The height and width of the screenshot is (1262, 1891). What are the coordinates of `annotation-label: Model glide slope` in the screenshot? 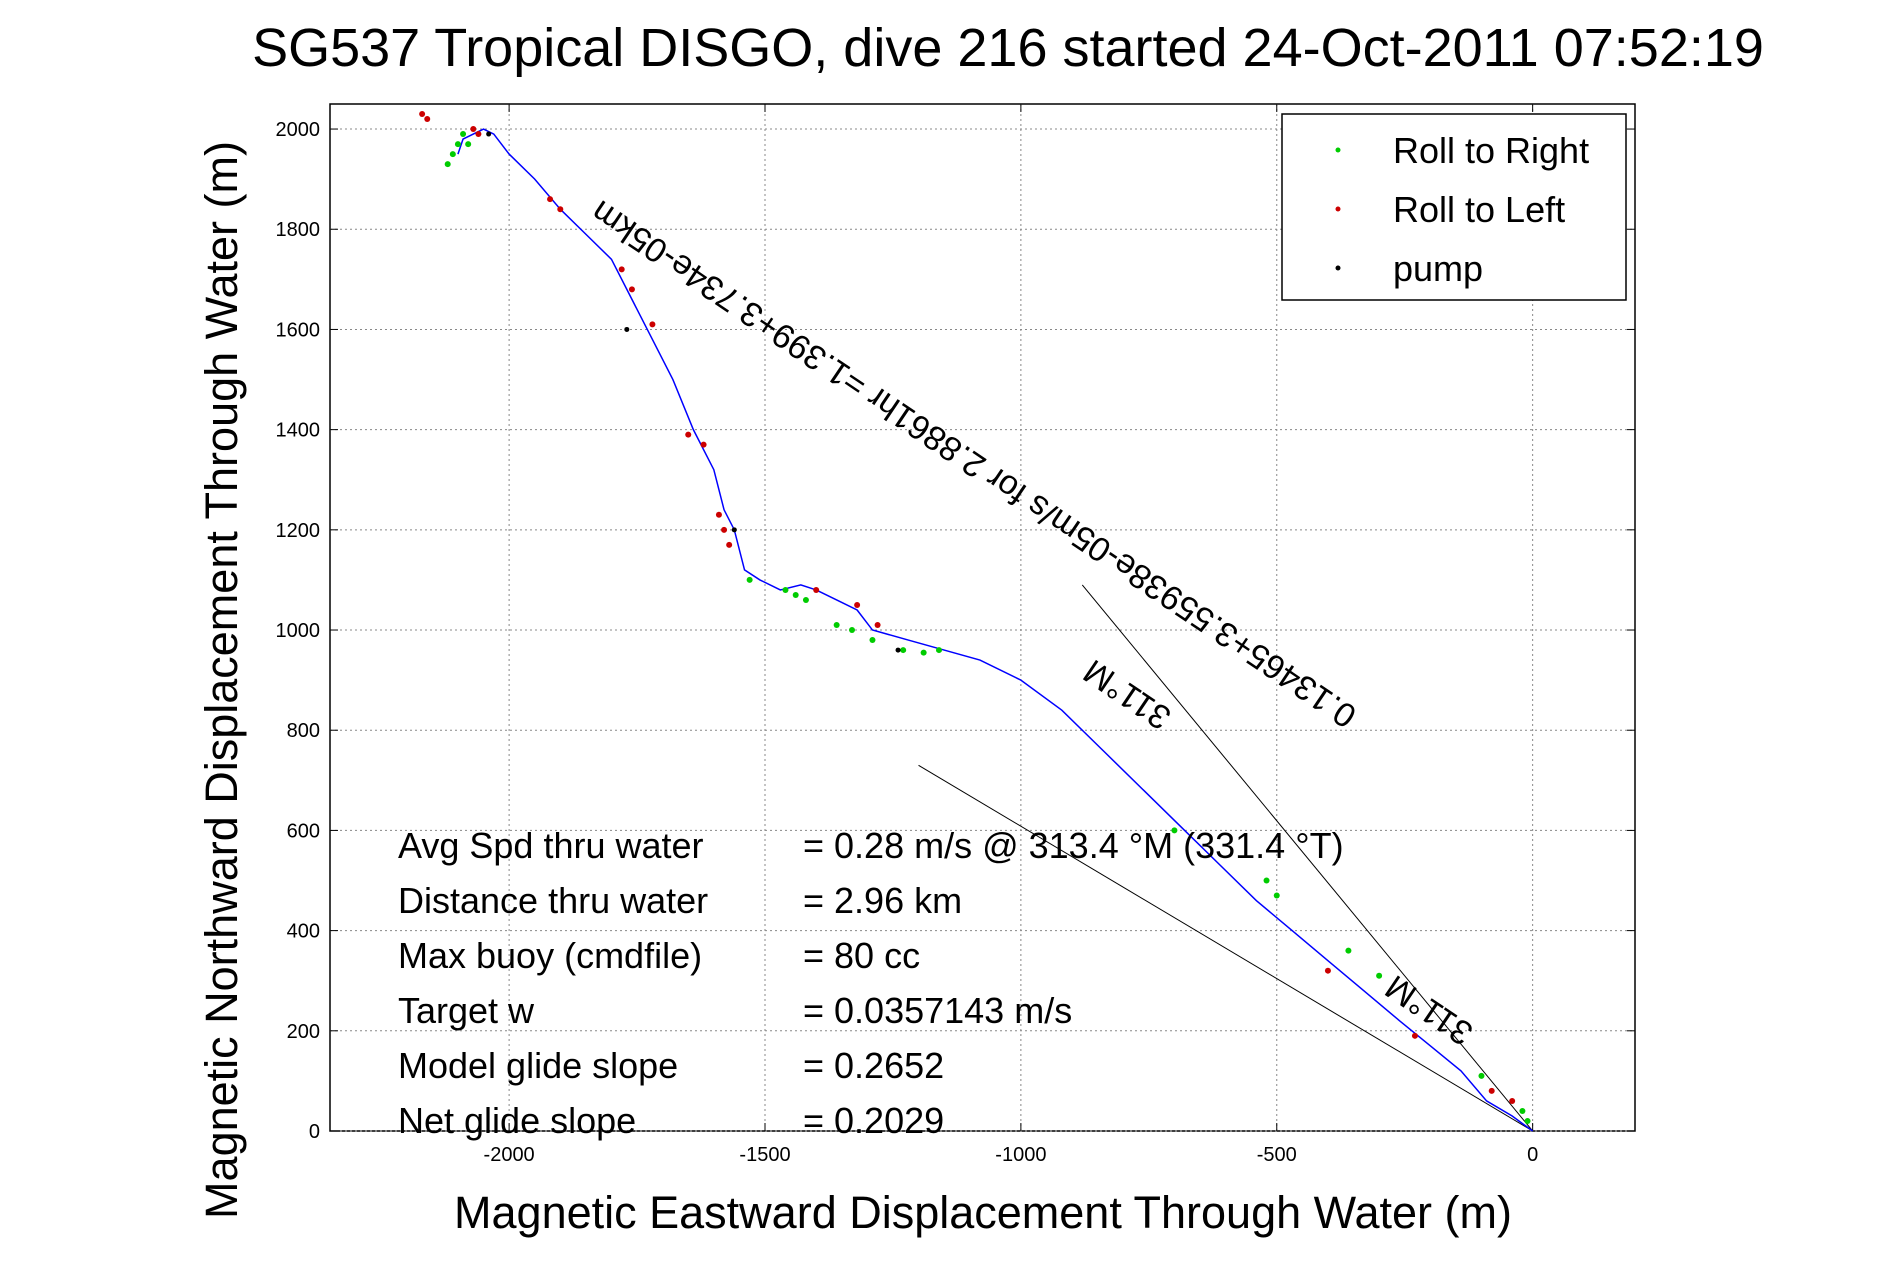 It's located at (538, 1065).